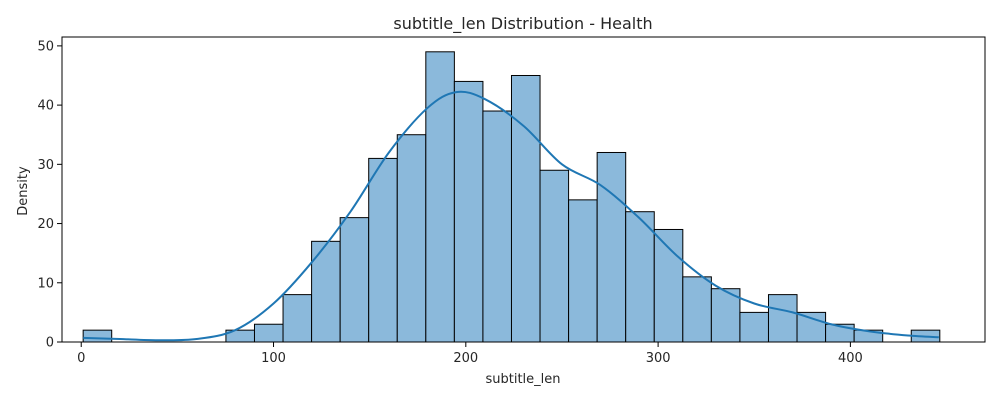 This screenshot has width=1000, height=400. What do you see at coordinates (522, 379) in the screenshot?
I see `x-axis-label: subtitle_len` at bounding box center [522, 379].